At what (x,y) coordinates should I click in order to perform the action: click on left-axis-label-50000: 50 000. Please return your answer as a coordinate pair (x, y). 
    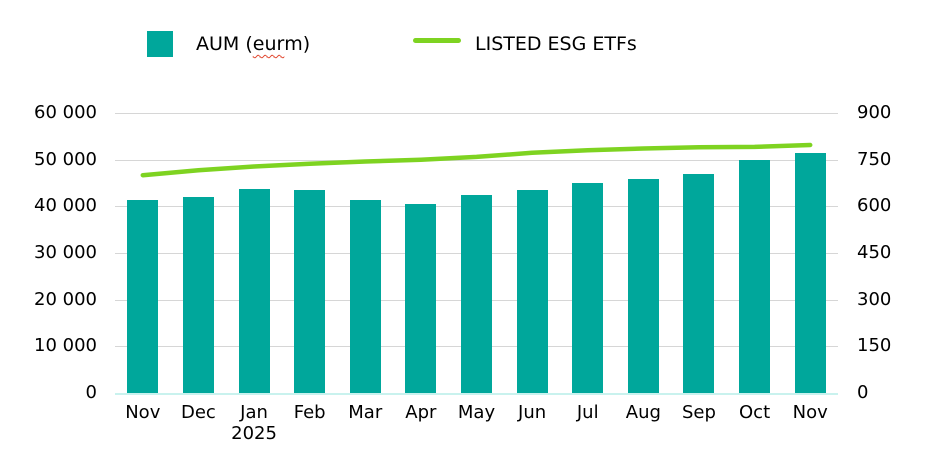
    Looking at the image, I should click on (65, 159).